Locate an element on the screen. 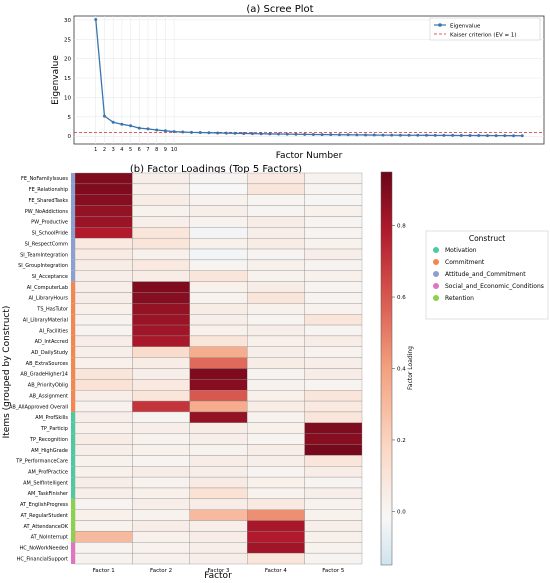 The image size is (550, 583). scree-x-tick-label: 9 is located at coordinates (165, 150).